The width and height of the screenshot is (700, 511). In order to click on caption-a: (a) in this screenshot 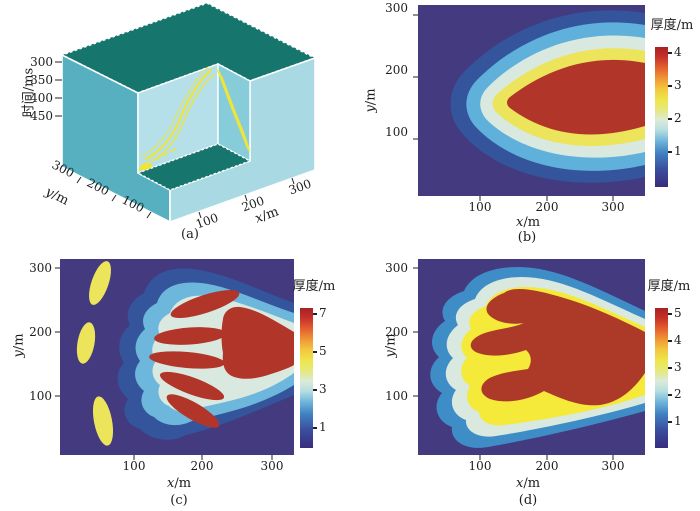, I will do `click(190, 234)`.